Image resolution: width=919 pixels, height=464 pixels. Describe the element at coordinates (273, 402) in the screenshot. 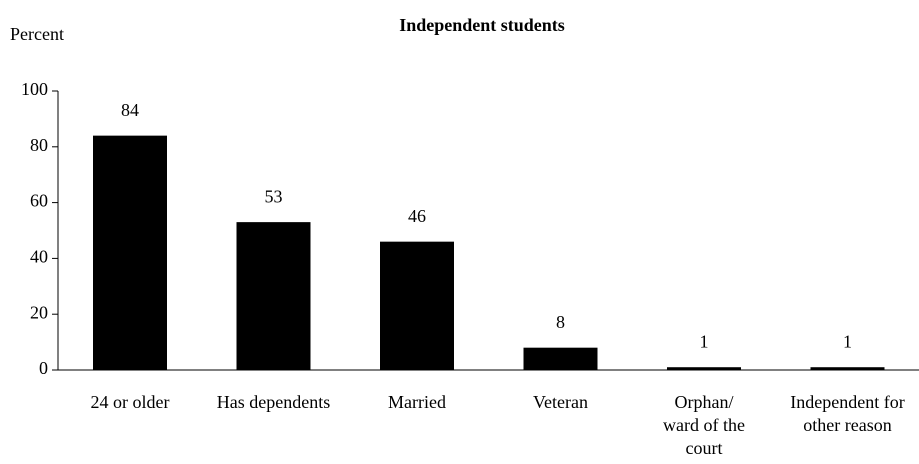

I see `x-tick-label: Has dependents` at that location.